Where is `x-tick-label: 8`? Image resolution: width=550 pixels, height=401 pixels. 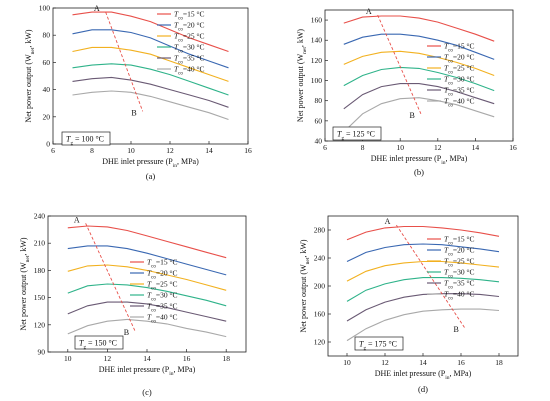
x-tick-label: 8 is located at coordinates (363, 147).